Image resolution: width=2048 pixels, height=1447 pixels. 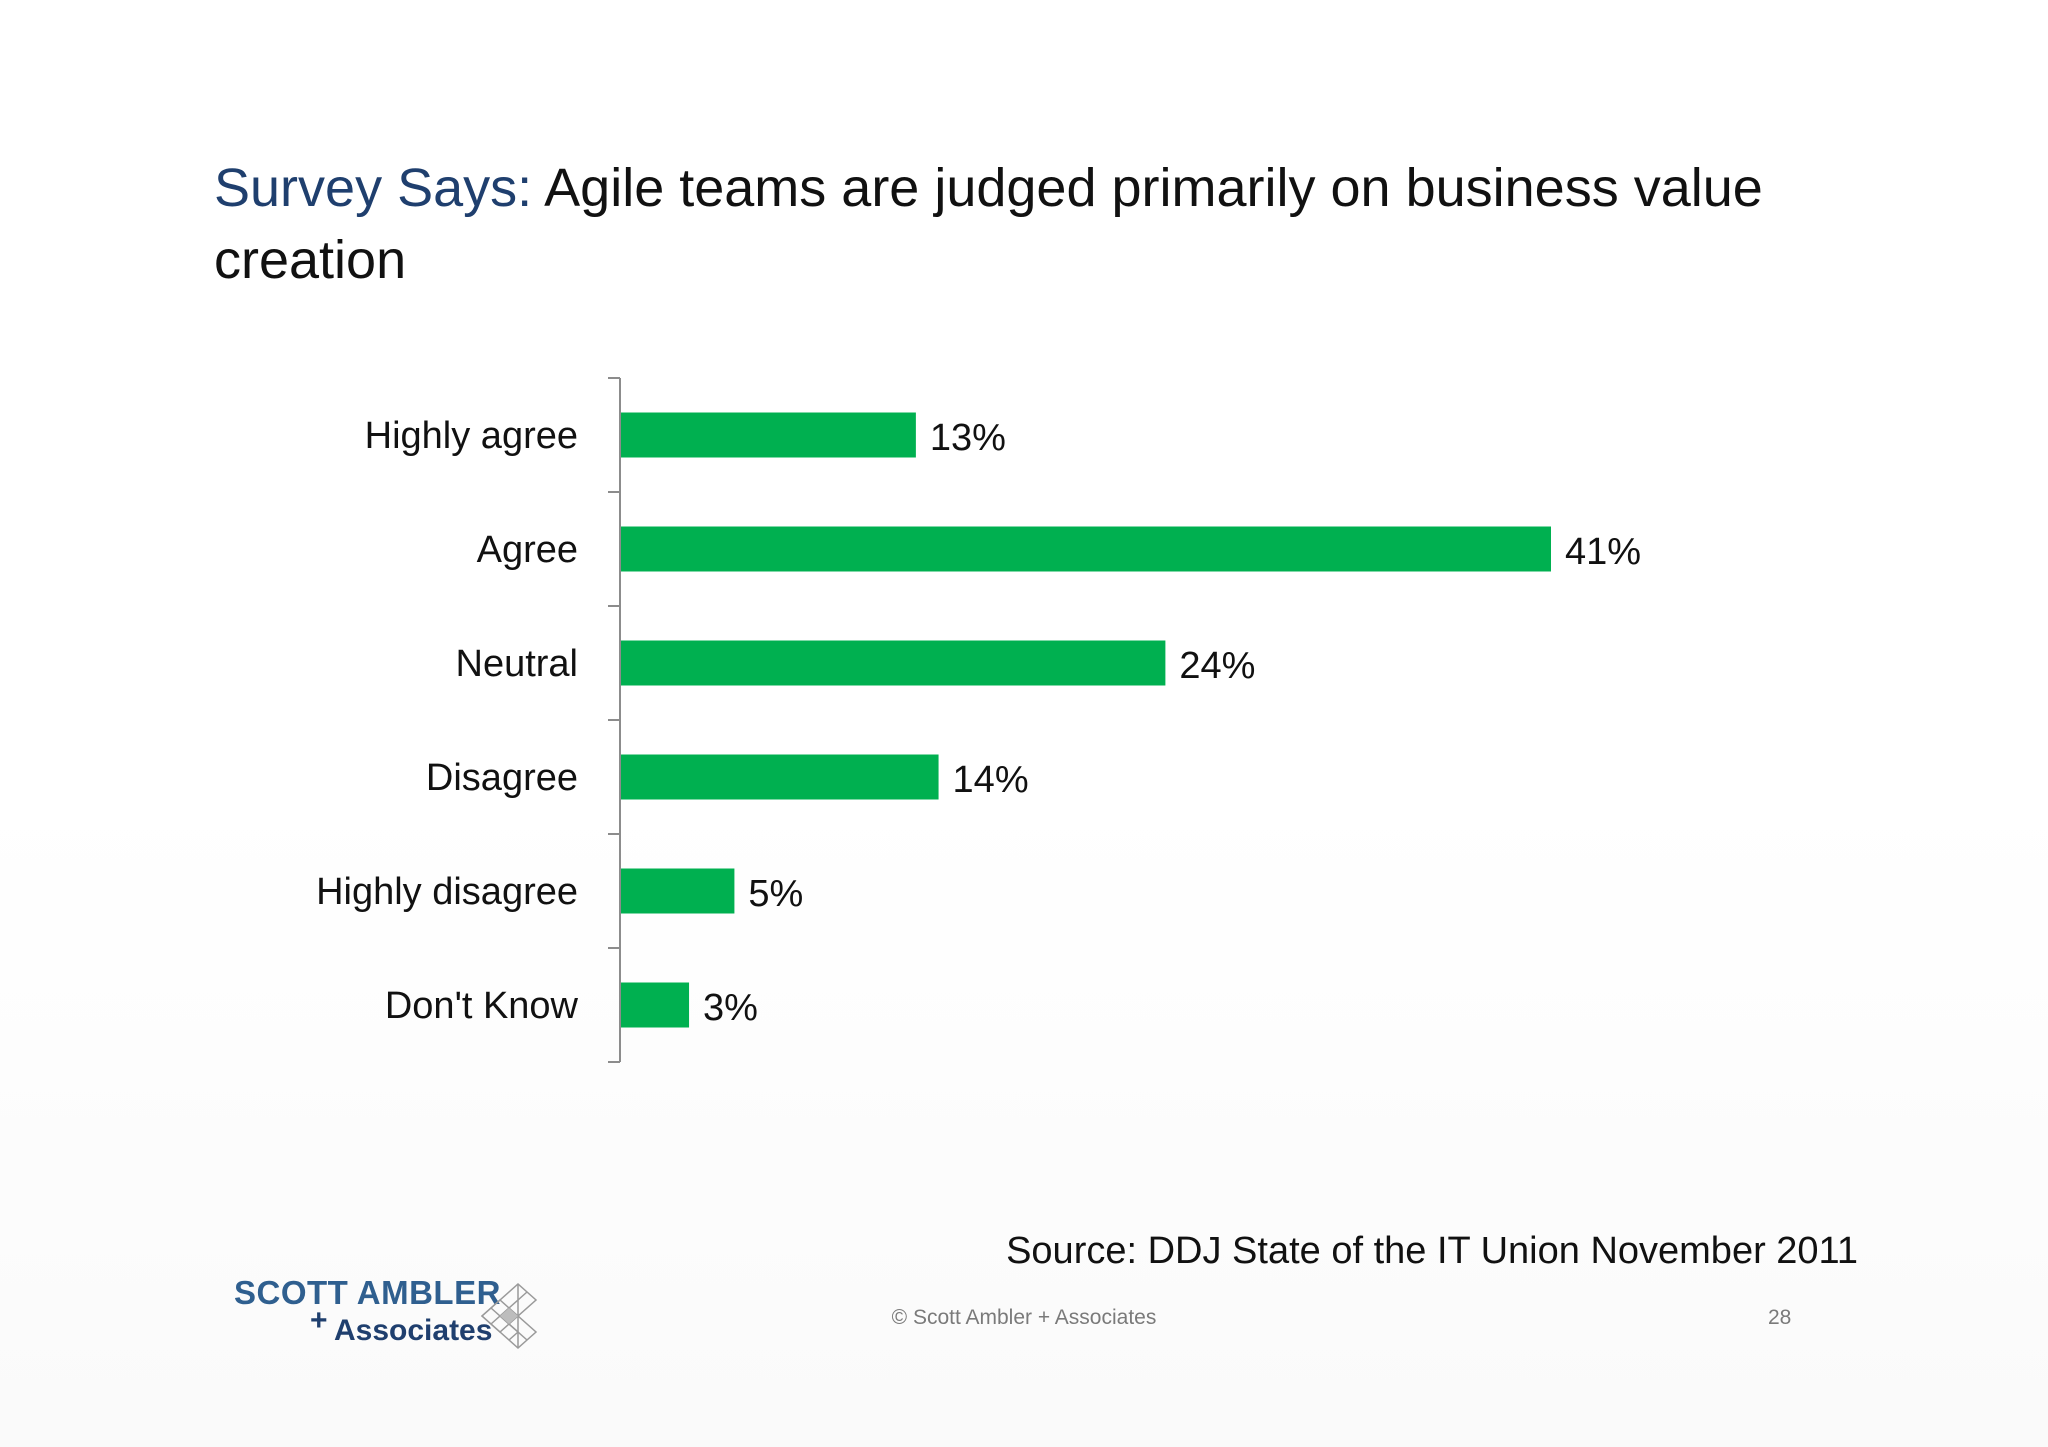 I want to click on data-label: 14%, so click(x=991, y=780).